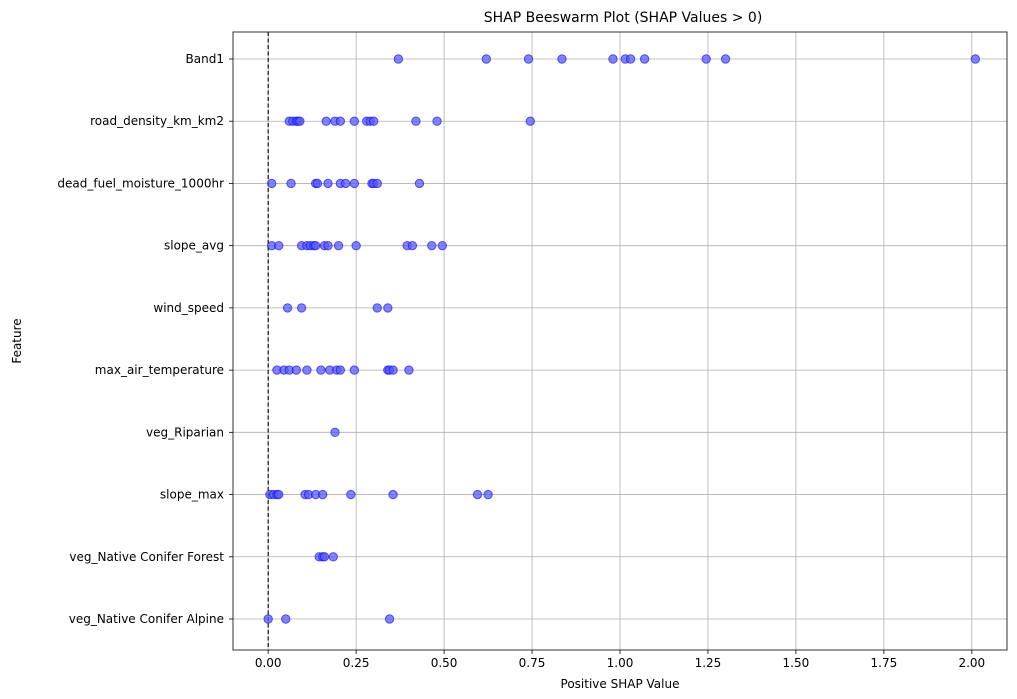 This screenshot has height=699, width=1017. What do you see at coordinates (971, 663) in the screenshot?
I see `x-tick-label: 2.00` at bounding box center [971, 663].